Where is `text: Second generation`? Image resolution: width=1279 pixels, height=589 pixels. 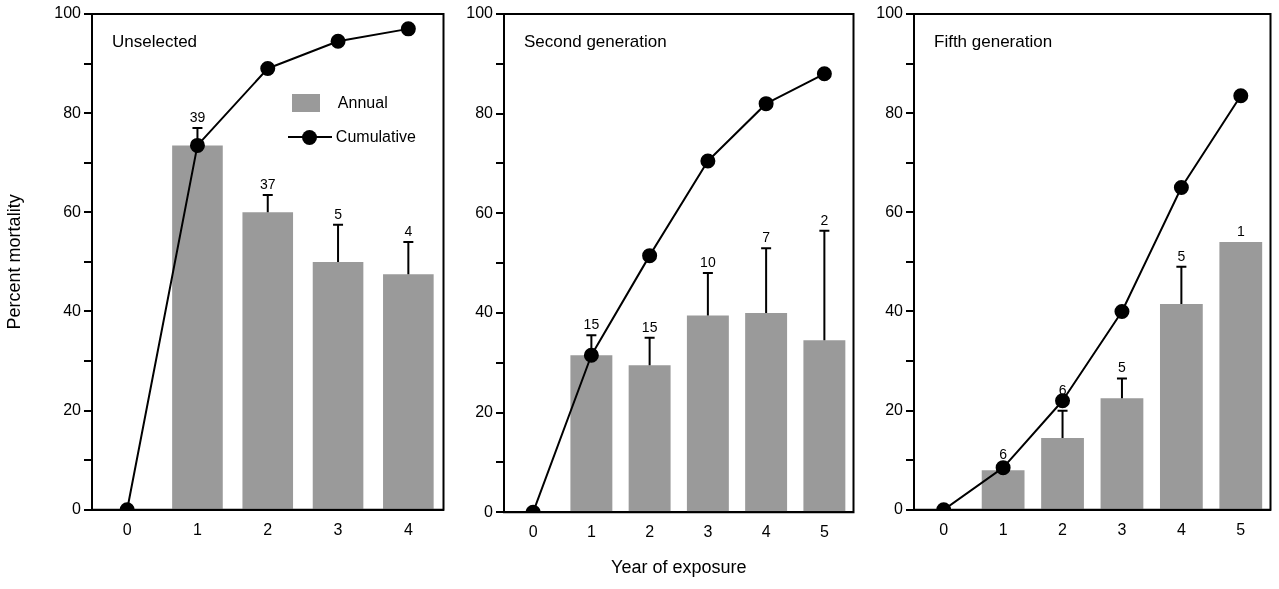 text: Second generation is located at coordinates (595, 42).